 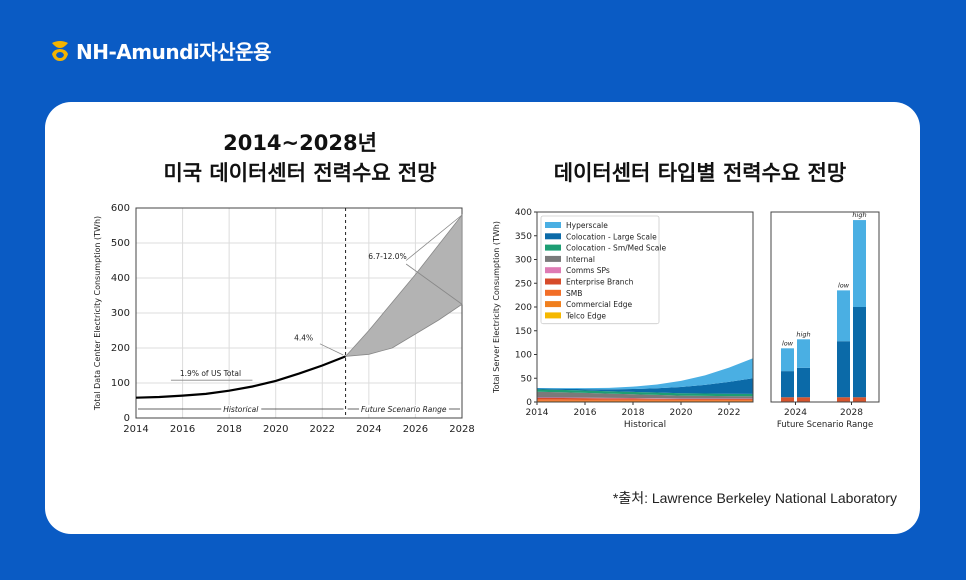 I want to click on legend-label: Enterprise Branch, so click(x=600, y=282).